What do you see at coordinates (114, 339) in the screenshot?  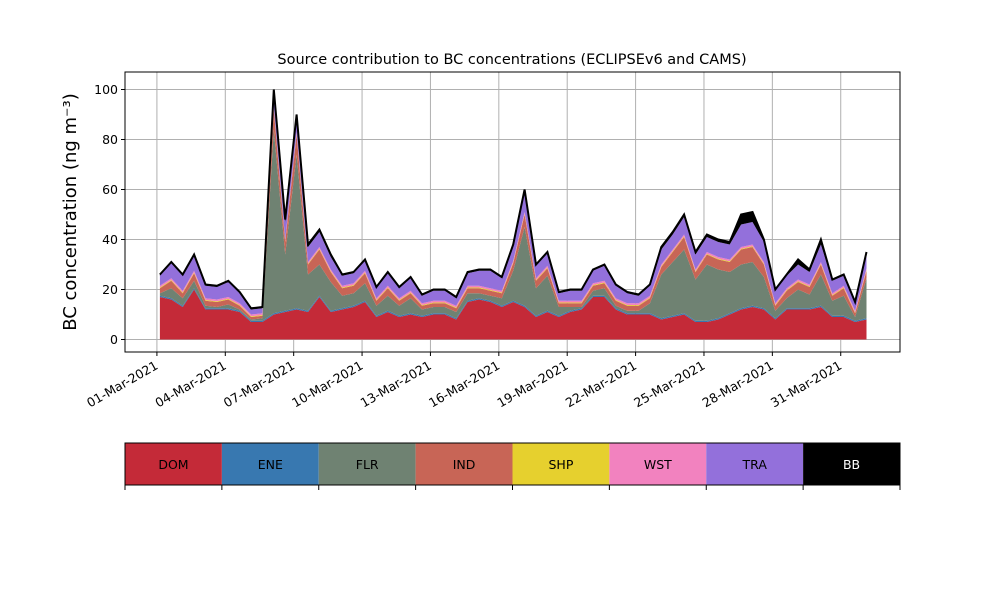 I see `y-tick-label: 0` at bounding box center [114, 339].